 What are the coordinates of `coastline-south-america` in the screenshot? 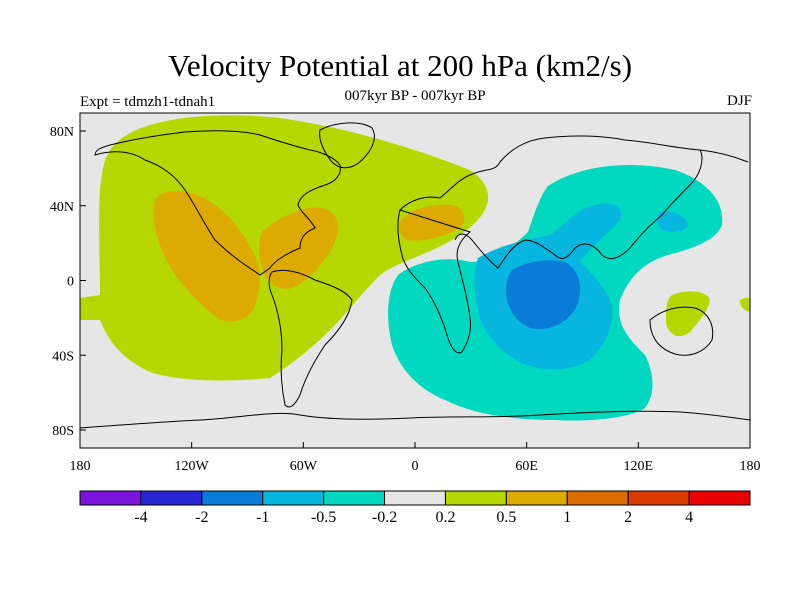 It's located at (310, 338).